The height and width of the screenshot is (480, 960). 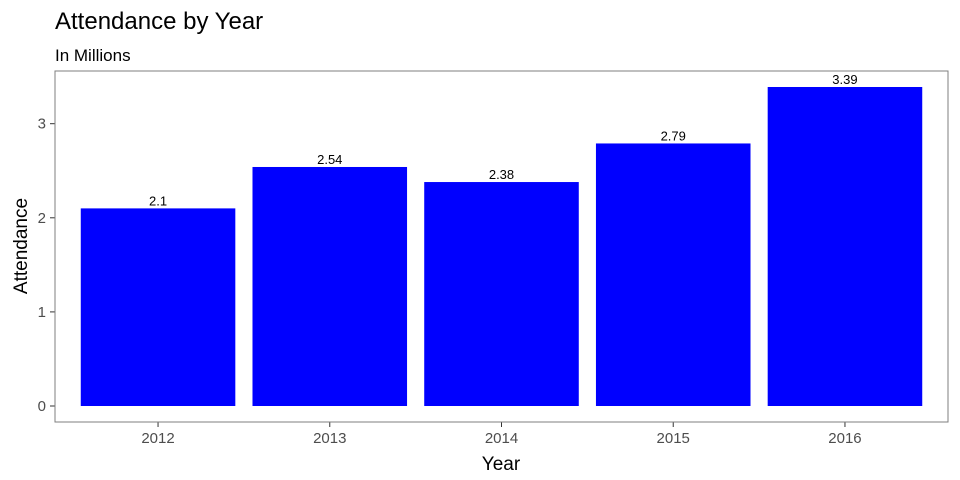 I want to click on data-label-2012: 2.1, so click(x=158, y=200).